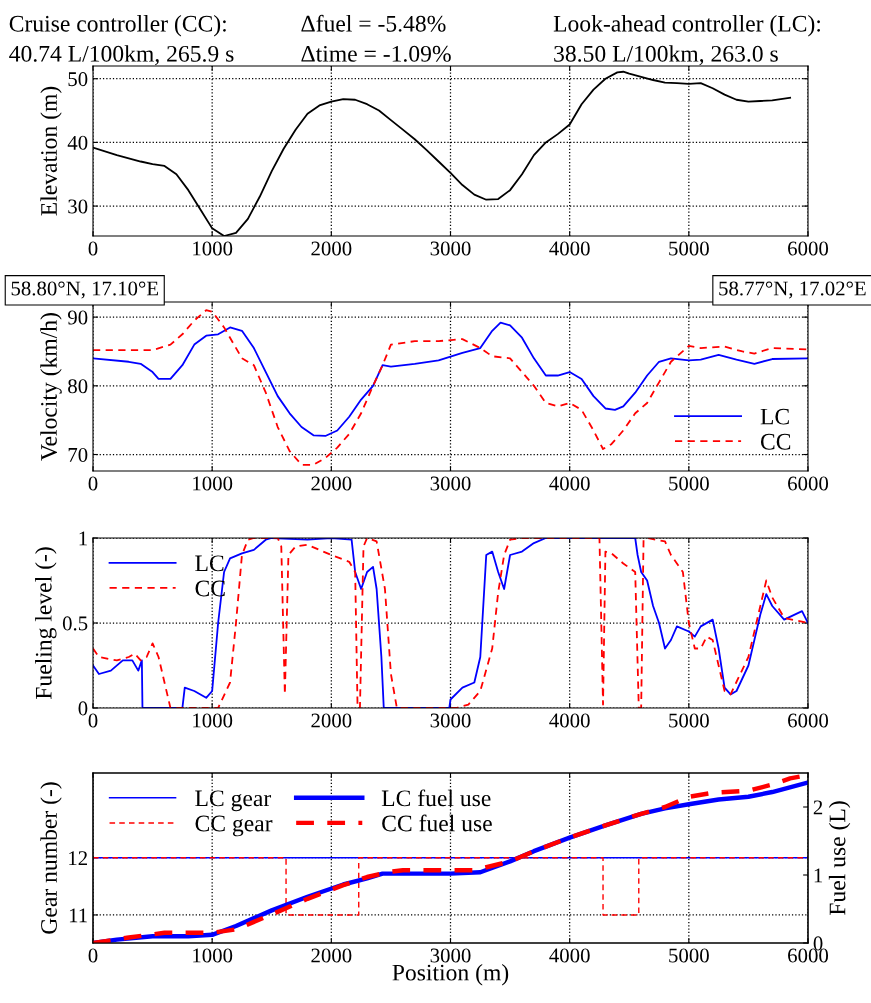 The width and height of the screenshot is (871, 1003). I want to click on legend-label: CC, so click(775, 441).